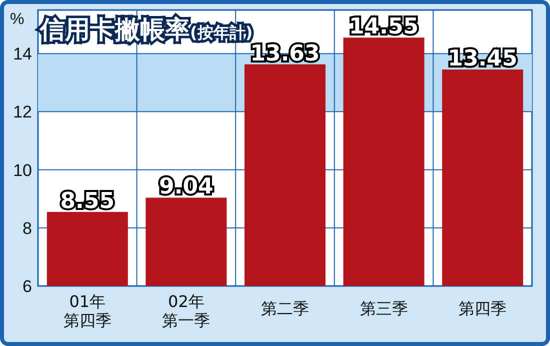 The image size is (550, 346). Describe the element at coordinates (186, 187) in the screenshot. I see `data-label: 9.04` at that location.